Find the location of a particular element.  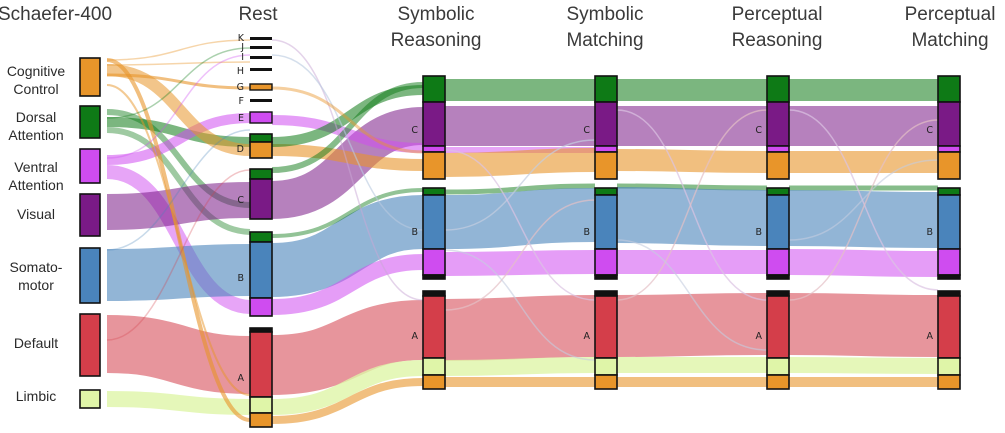

perceptual-matching-module-c-green is located at coordinates (949, 89).